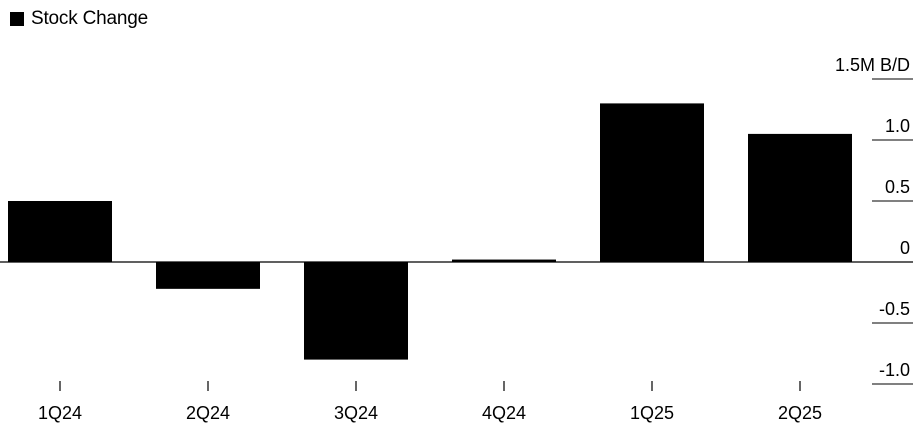 The width and height of the screenshot is (913, 428). Describe the element at coordinates (356, 413) in the screenshot. I see `x-tick-label: 3Q24` at that location.